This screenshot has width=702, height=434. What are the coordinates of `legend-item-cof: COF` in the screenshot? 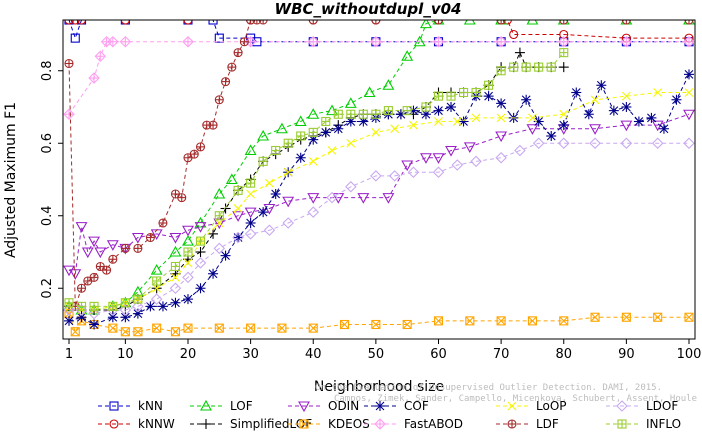 It's located at (396, 406).